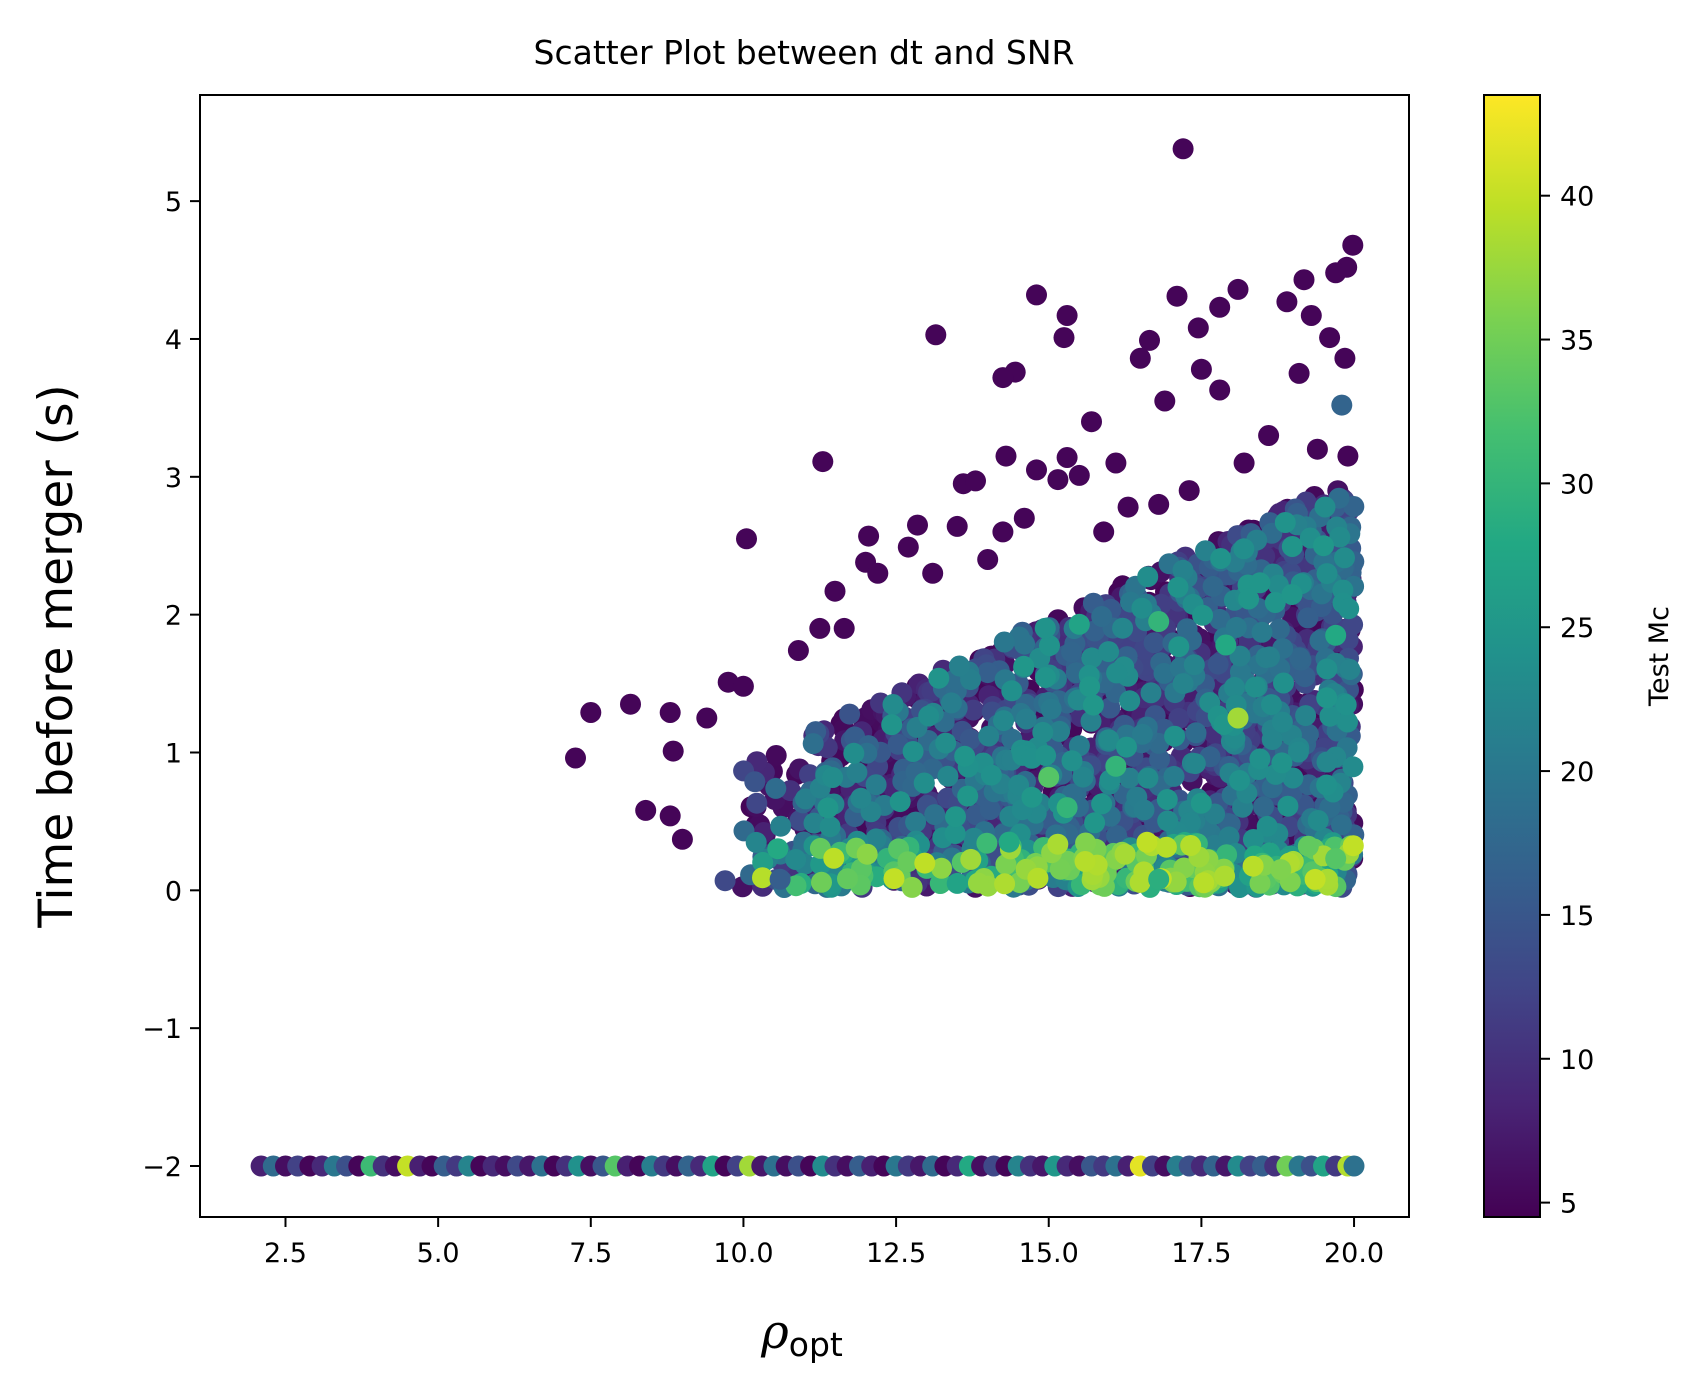 This screenshot has height=1377, width=1686. I want to click on y-tick-label: 3, so click(173, 478).